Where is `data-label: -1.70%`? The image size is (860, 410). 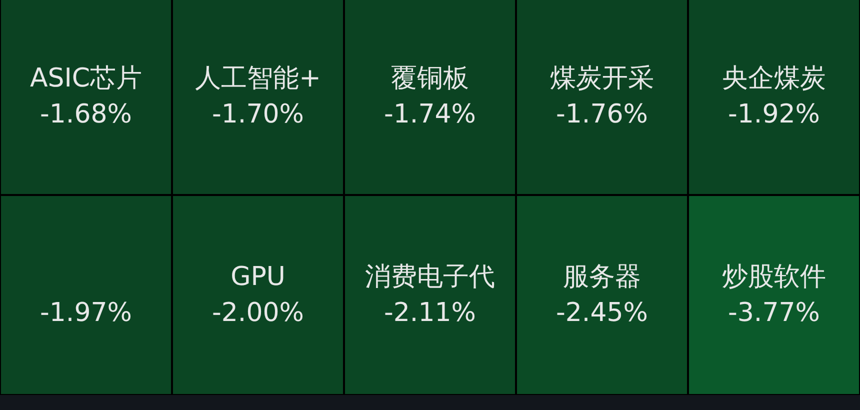 data-label: -1.70% is located at coordinates (258, 115).